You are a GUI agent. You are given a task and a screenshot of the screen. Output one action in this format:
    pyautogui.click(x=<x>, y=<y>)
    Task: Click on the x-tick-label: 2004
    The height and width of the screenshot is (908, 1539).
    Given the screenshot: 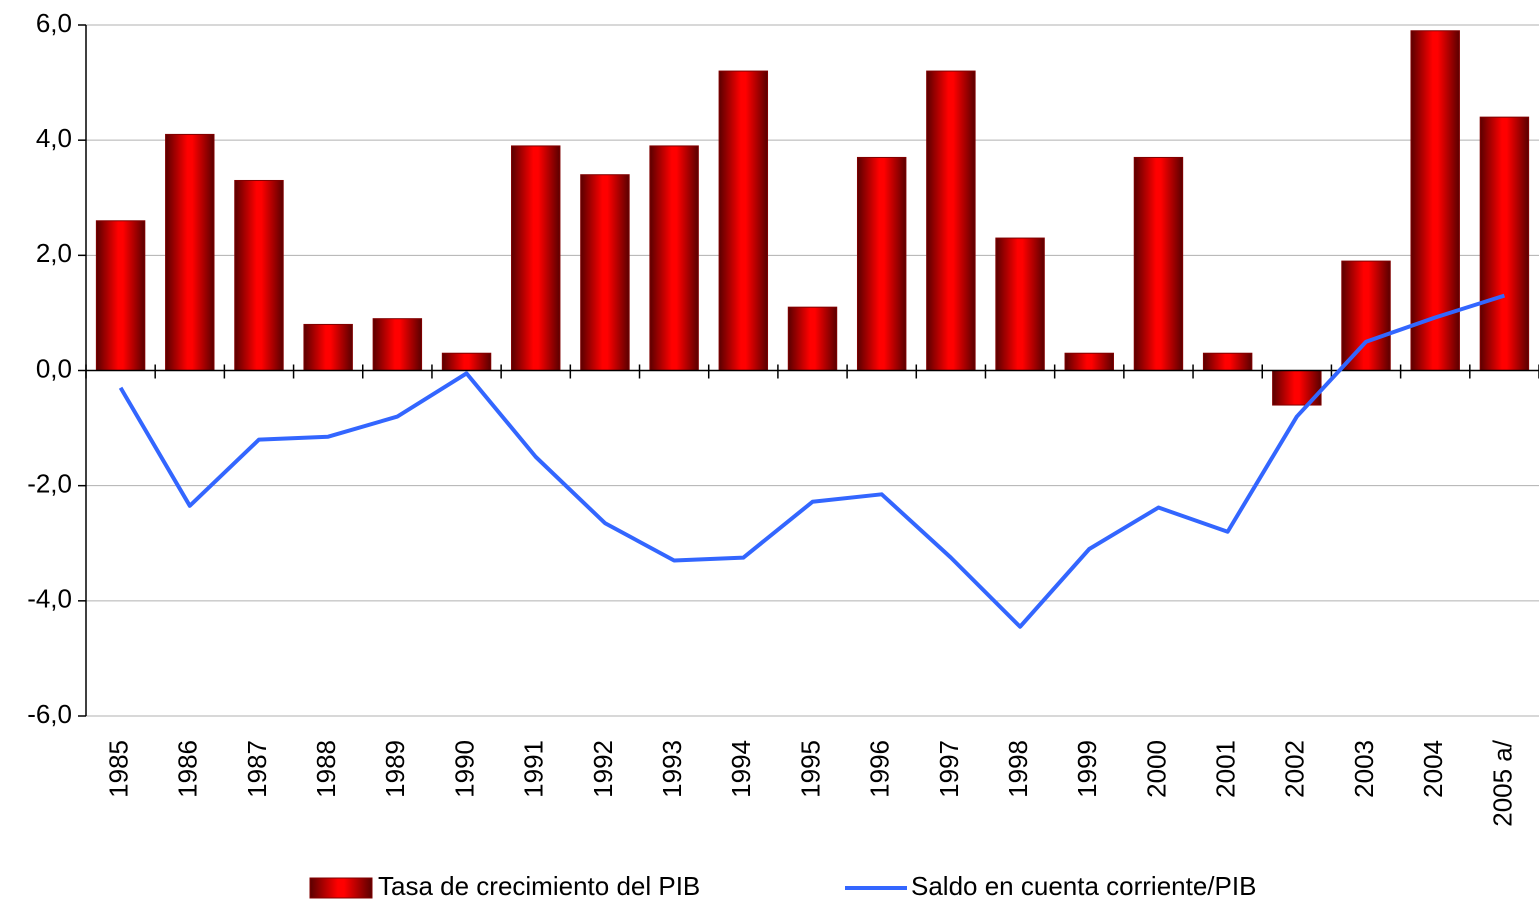 What is the action you would take?
    pyautogui.click(x=1433, y=769)
    